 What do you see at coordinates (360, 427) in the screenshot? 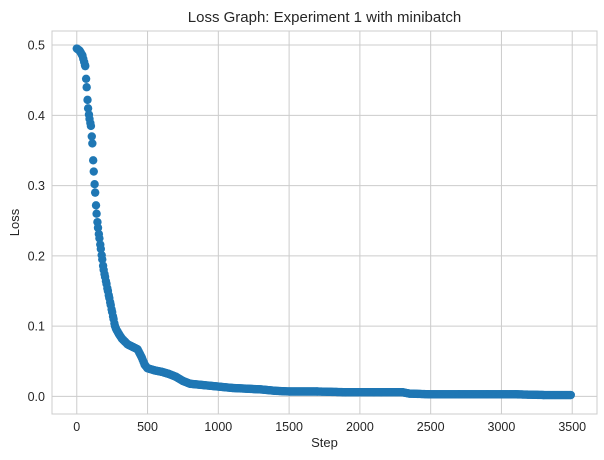
I see `x-tick-label: 2000` at bounding box center [360, 427].